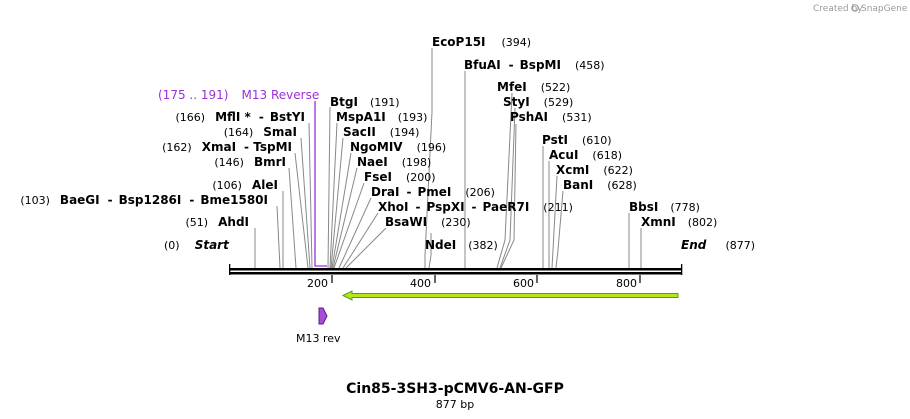 The width and height of the screenshot is (910, 419). Describe the element at coordinates (455, 389) in the screenshot. I see `map-title: Cin85-3SH3-pCMV6-AN-GFP` at that location.